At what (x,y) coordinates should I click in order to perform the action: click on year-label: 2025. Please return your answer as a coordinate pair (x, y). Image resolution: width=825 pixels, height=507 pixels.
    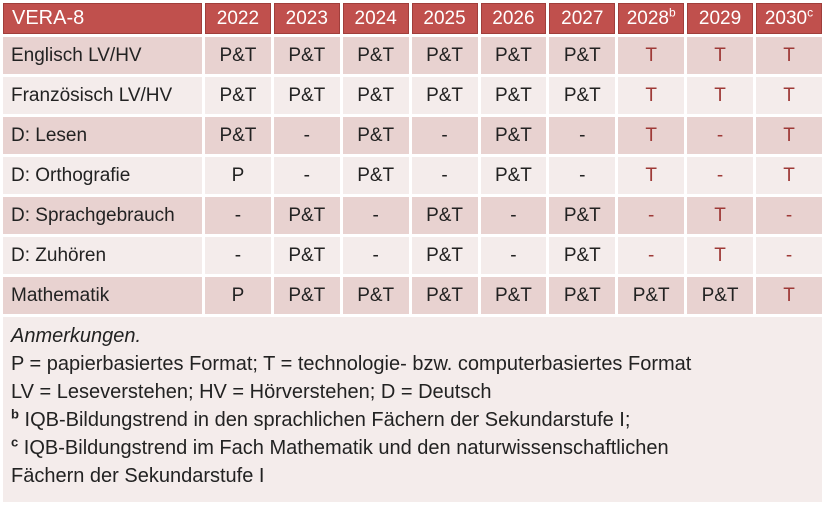
    Looking at the image, I should click on (444, 18).